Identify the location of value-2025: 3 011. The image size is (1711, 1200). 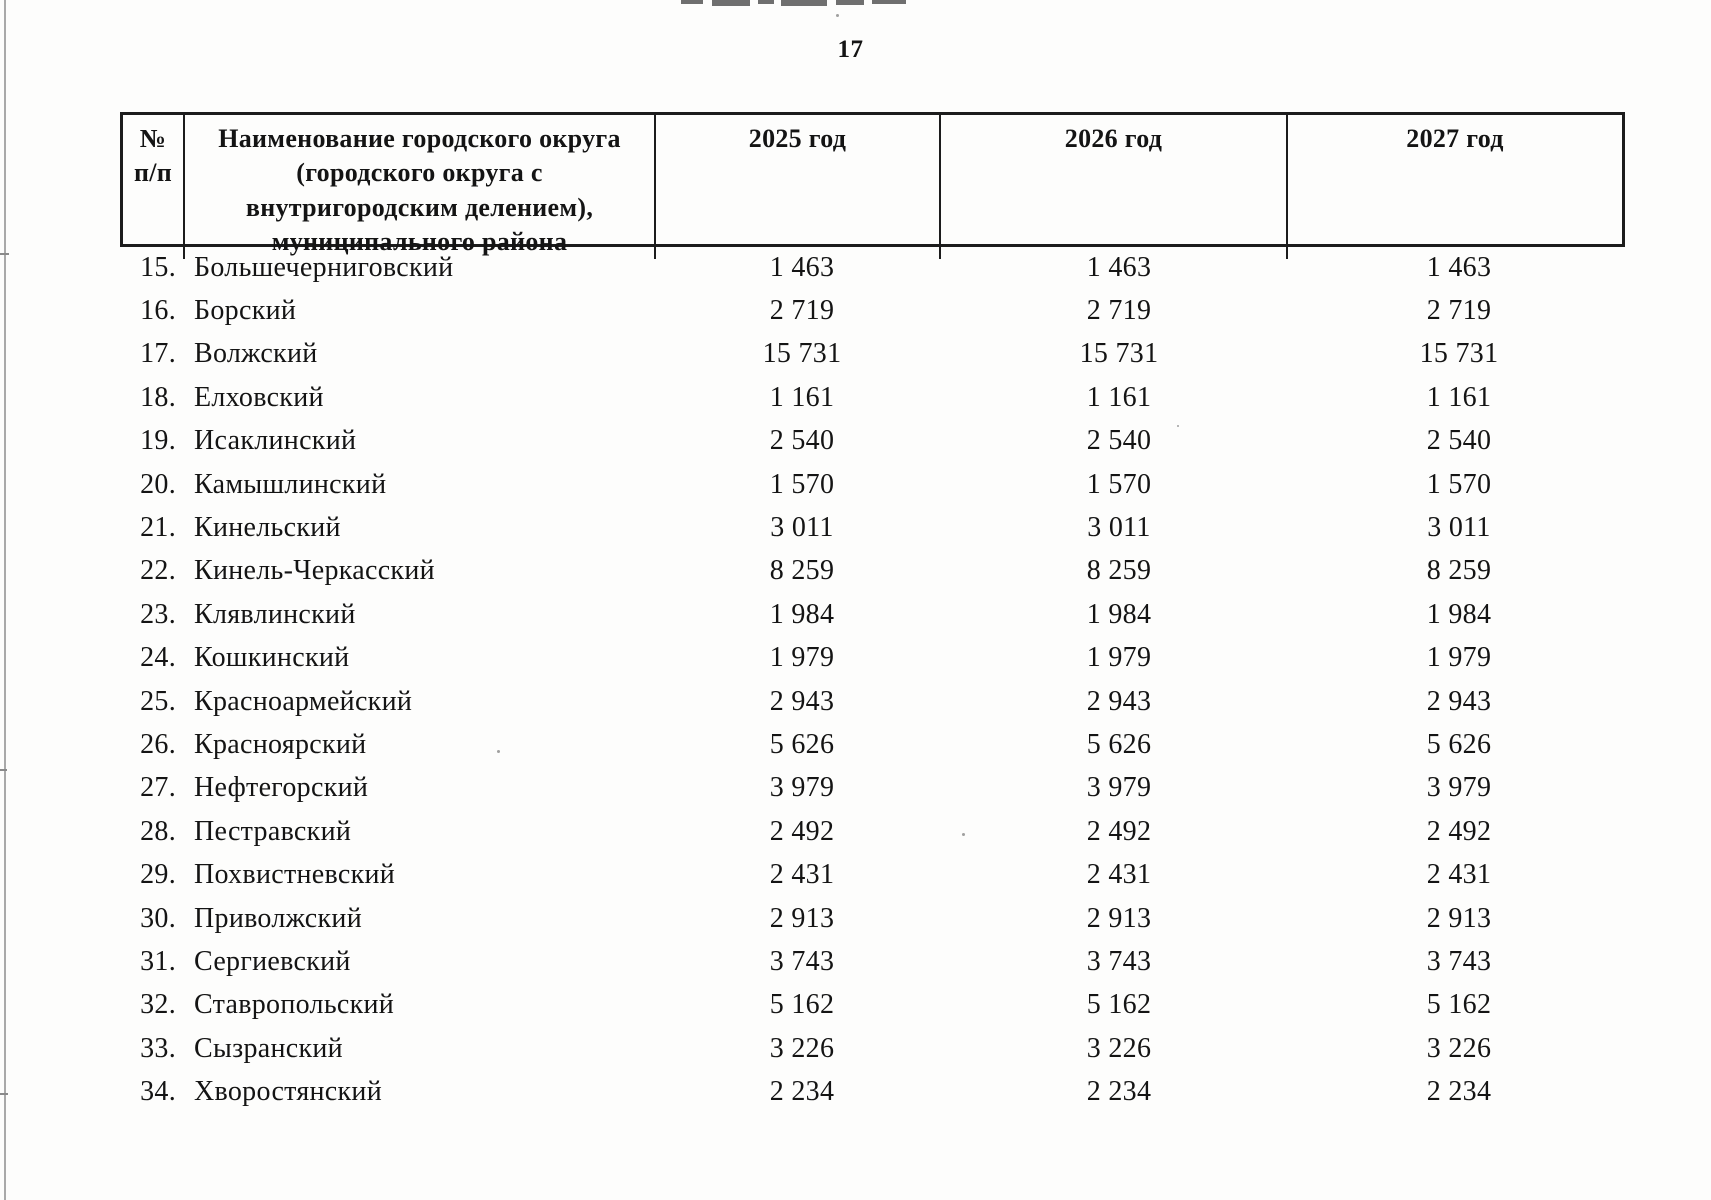
(802, 528).